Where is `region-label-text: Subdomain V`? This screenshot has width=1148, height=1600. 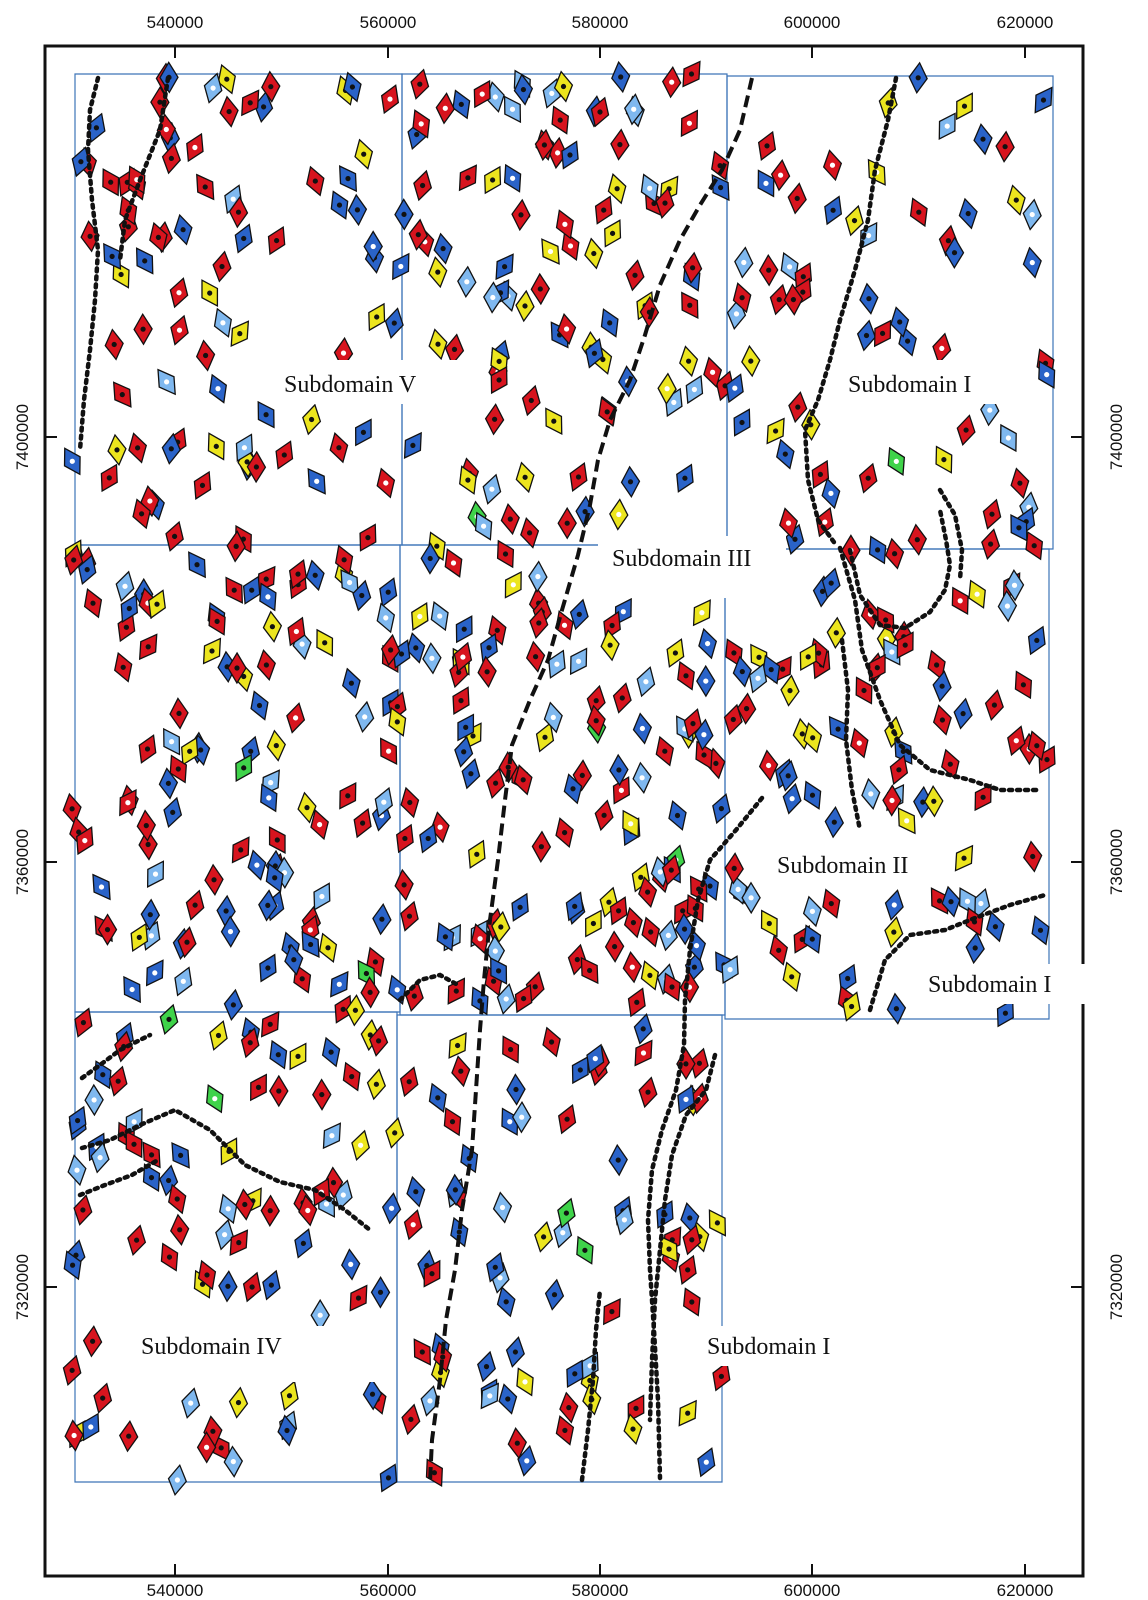 region-label-text: Subdomain V is located at coordinates (350, 385).